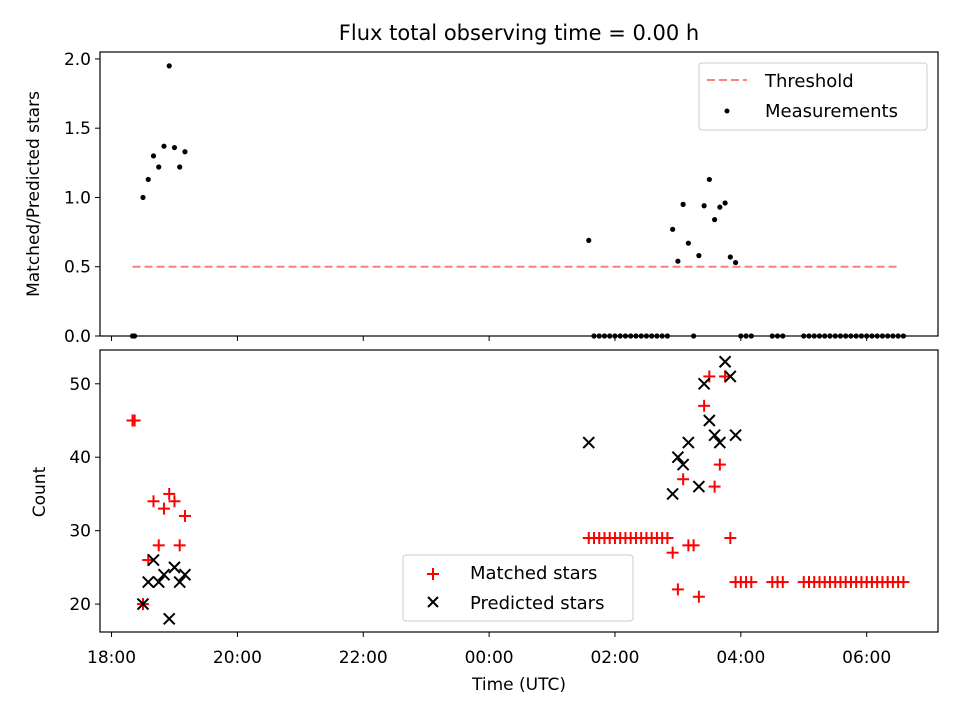 This screenshot has height=720, width=960. What do you see at coordinates (80, 385) in the screenshot?
I see `bottom-y-tick-label: 50` at bounding box center [80, 385].